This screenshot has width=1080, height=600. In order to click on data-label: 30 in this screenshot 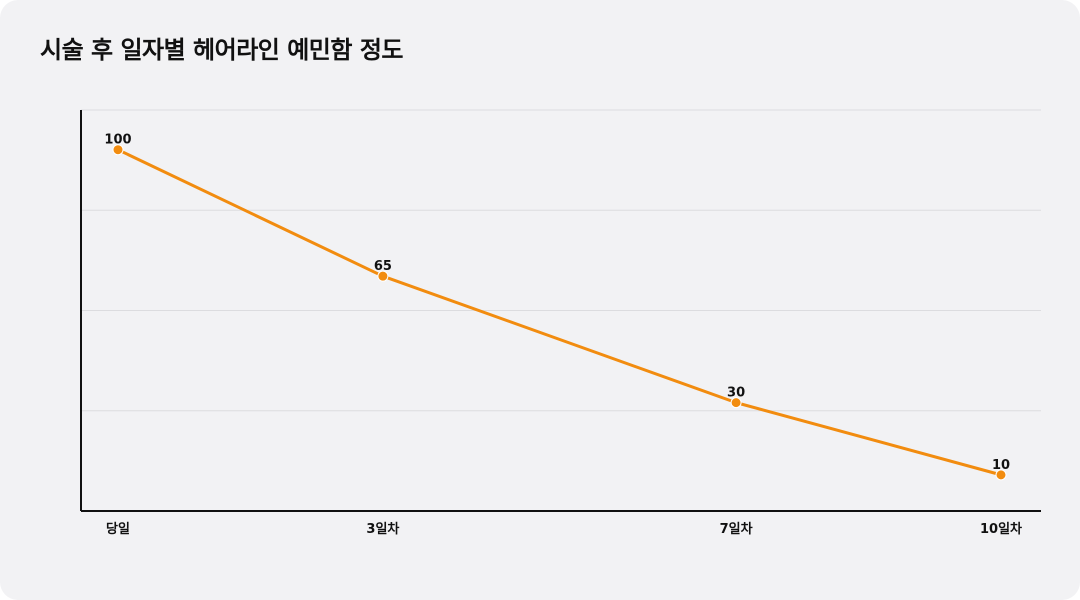, I will do `click(736, 393)`.